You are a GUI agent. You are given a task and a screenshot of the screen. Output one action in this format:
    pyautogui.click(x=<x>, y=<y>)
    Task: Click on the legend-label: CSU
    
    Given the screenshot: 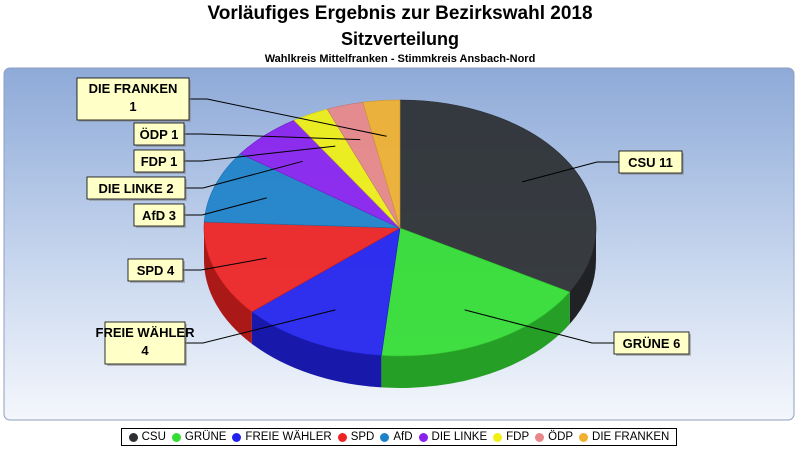 What is the action you would take?
    pyautogui.click(x=153, y=437)
    